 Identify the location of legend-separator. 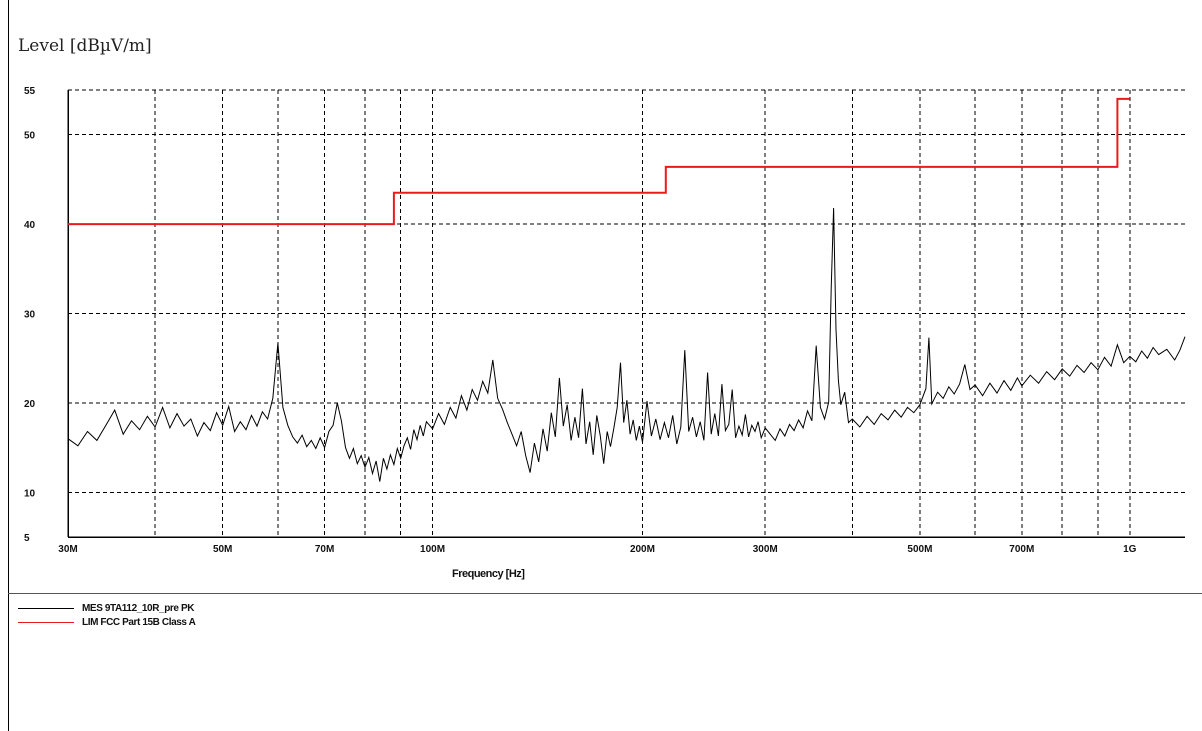
(605, 593).